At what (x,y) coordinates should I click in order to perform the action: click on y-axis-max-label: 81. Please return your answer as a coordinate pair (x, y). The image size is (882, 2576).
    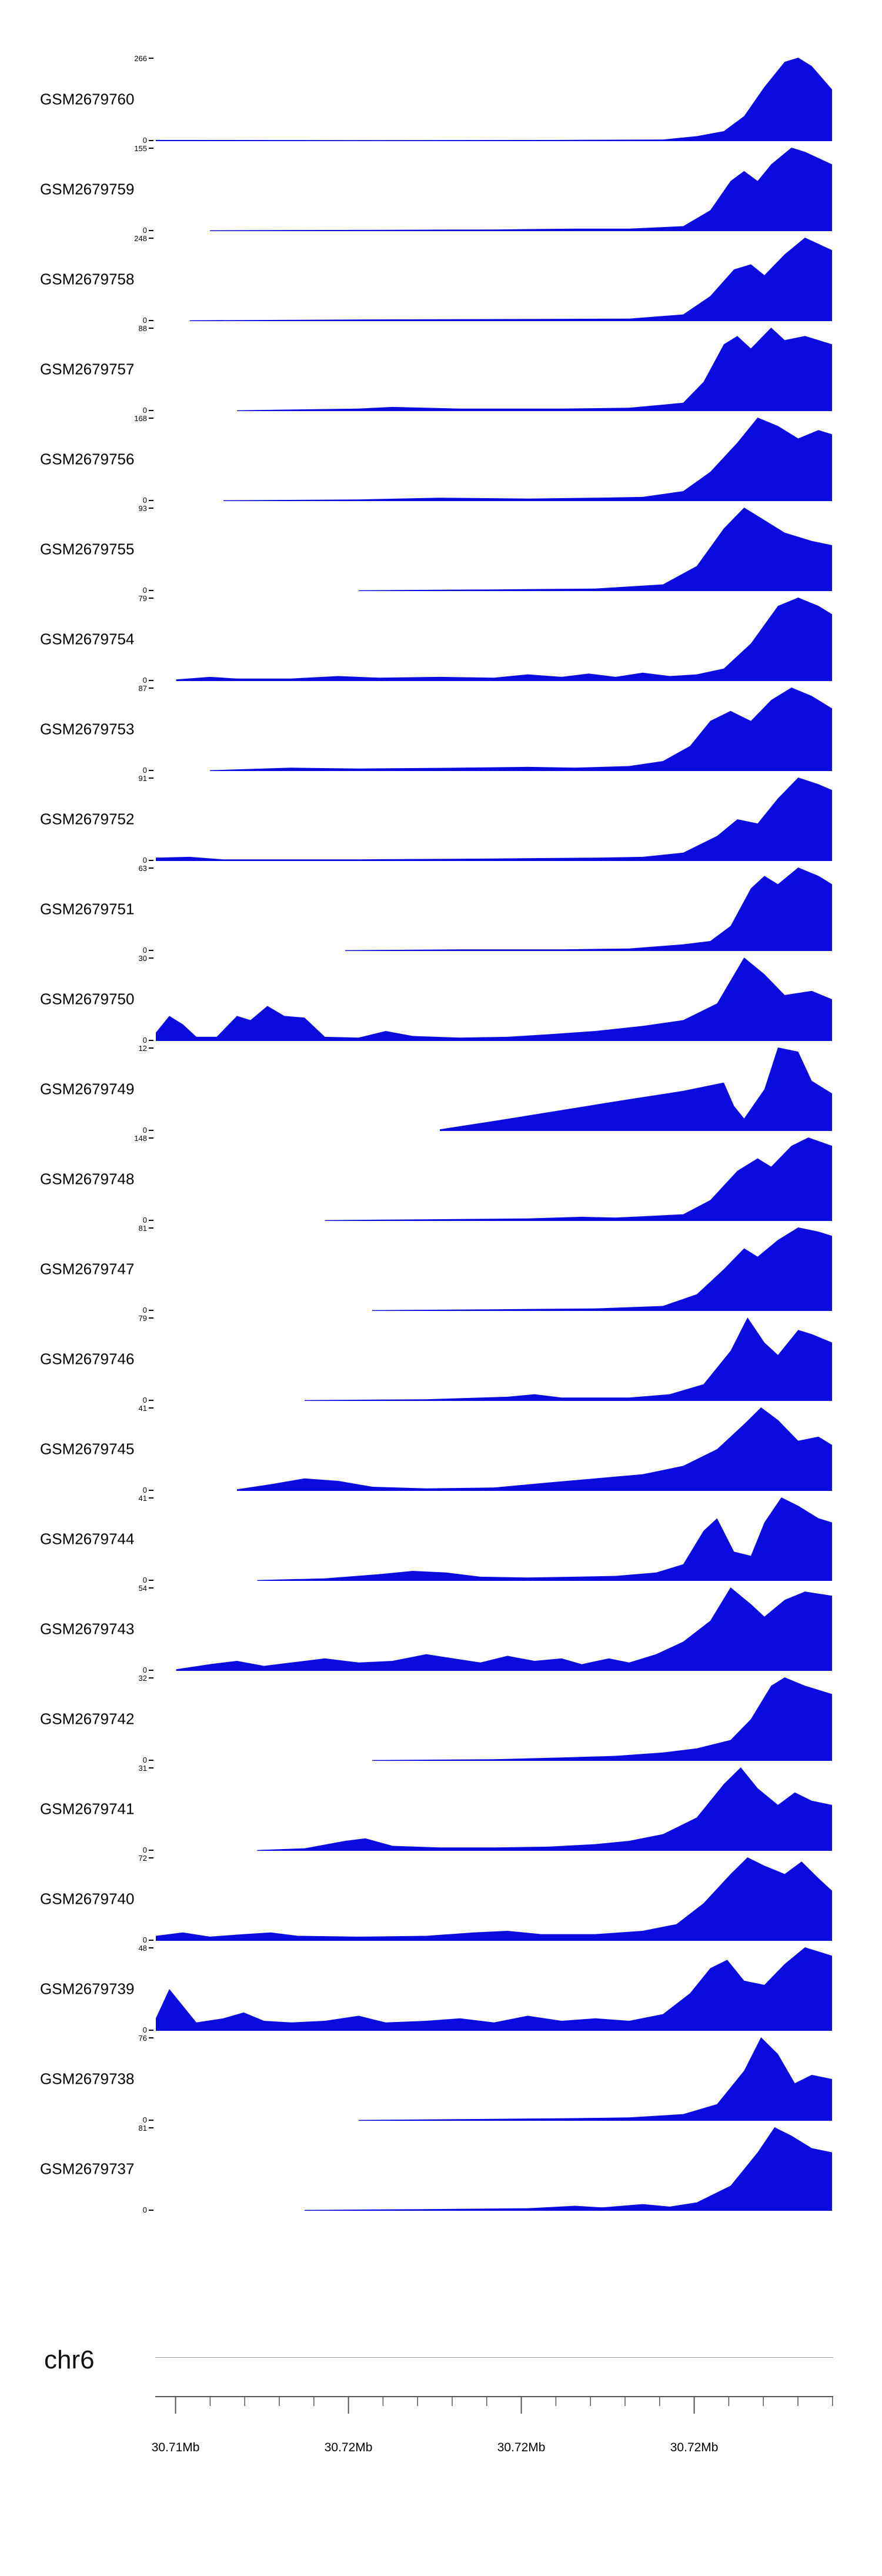
    Looking at the image, I should click on (142, 1228).